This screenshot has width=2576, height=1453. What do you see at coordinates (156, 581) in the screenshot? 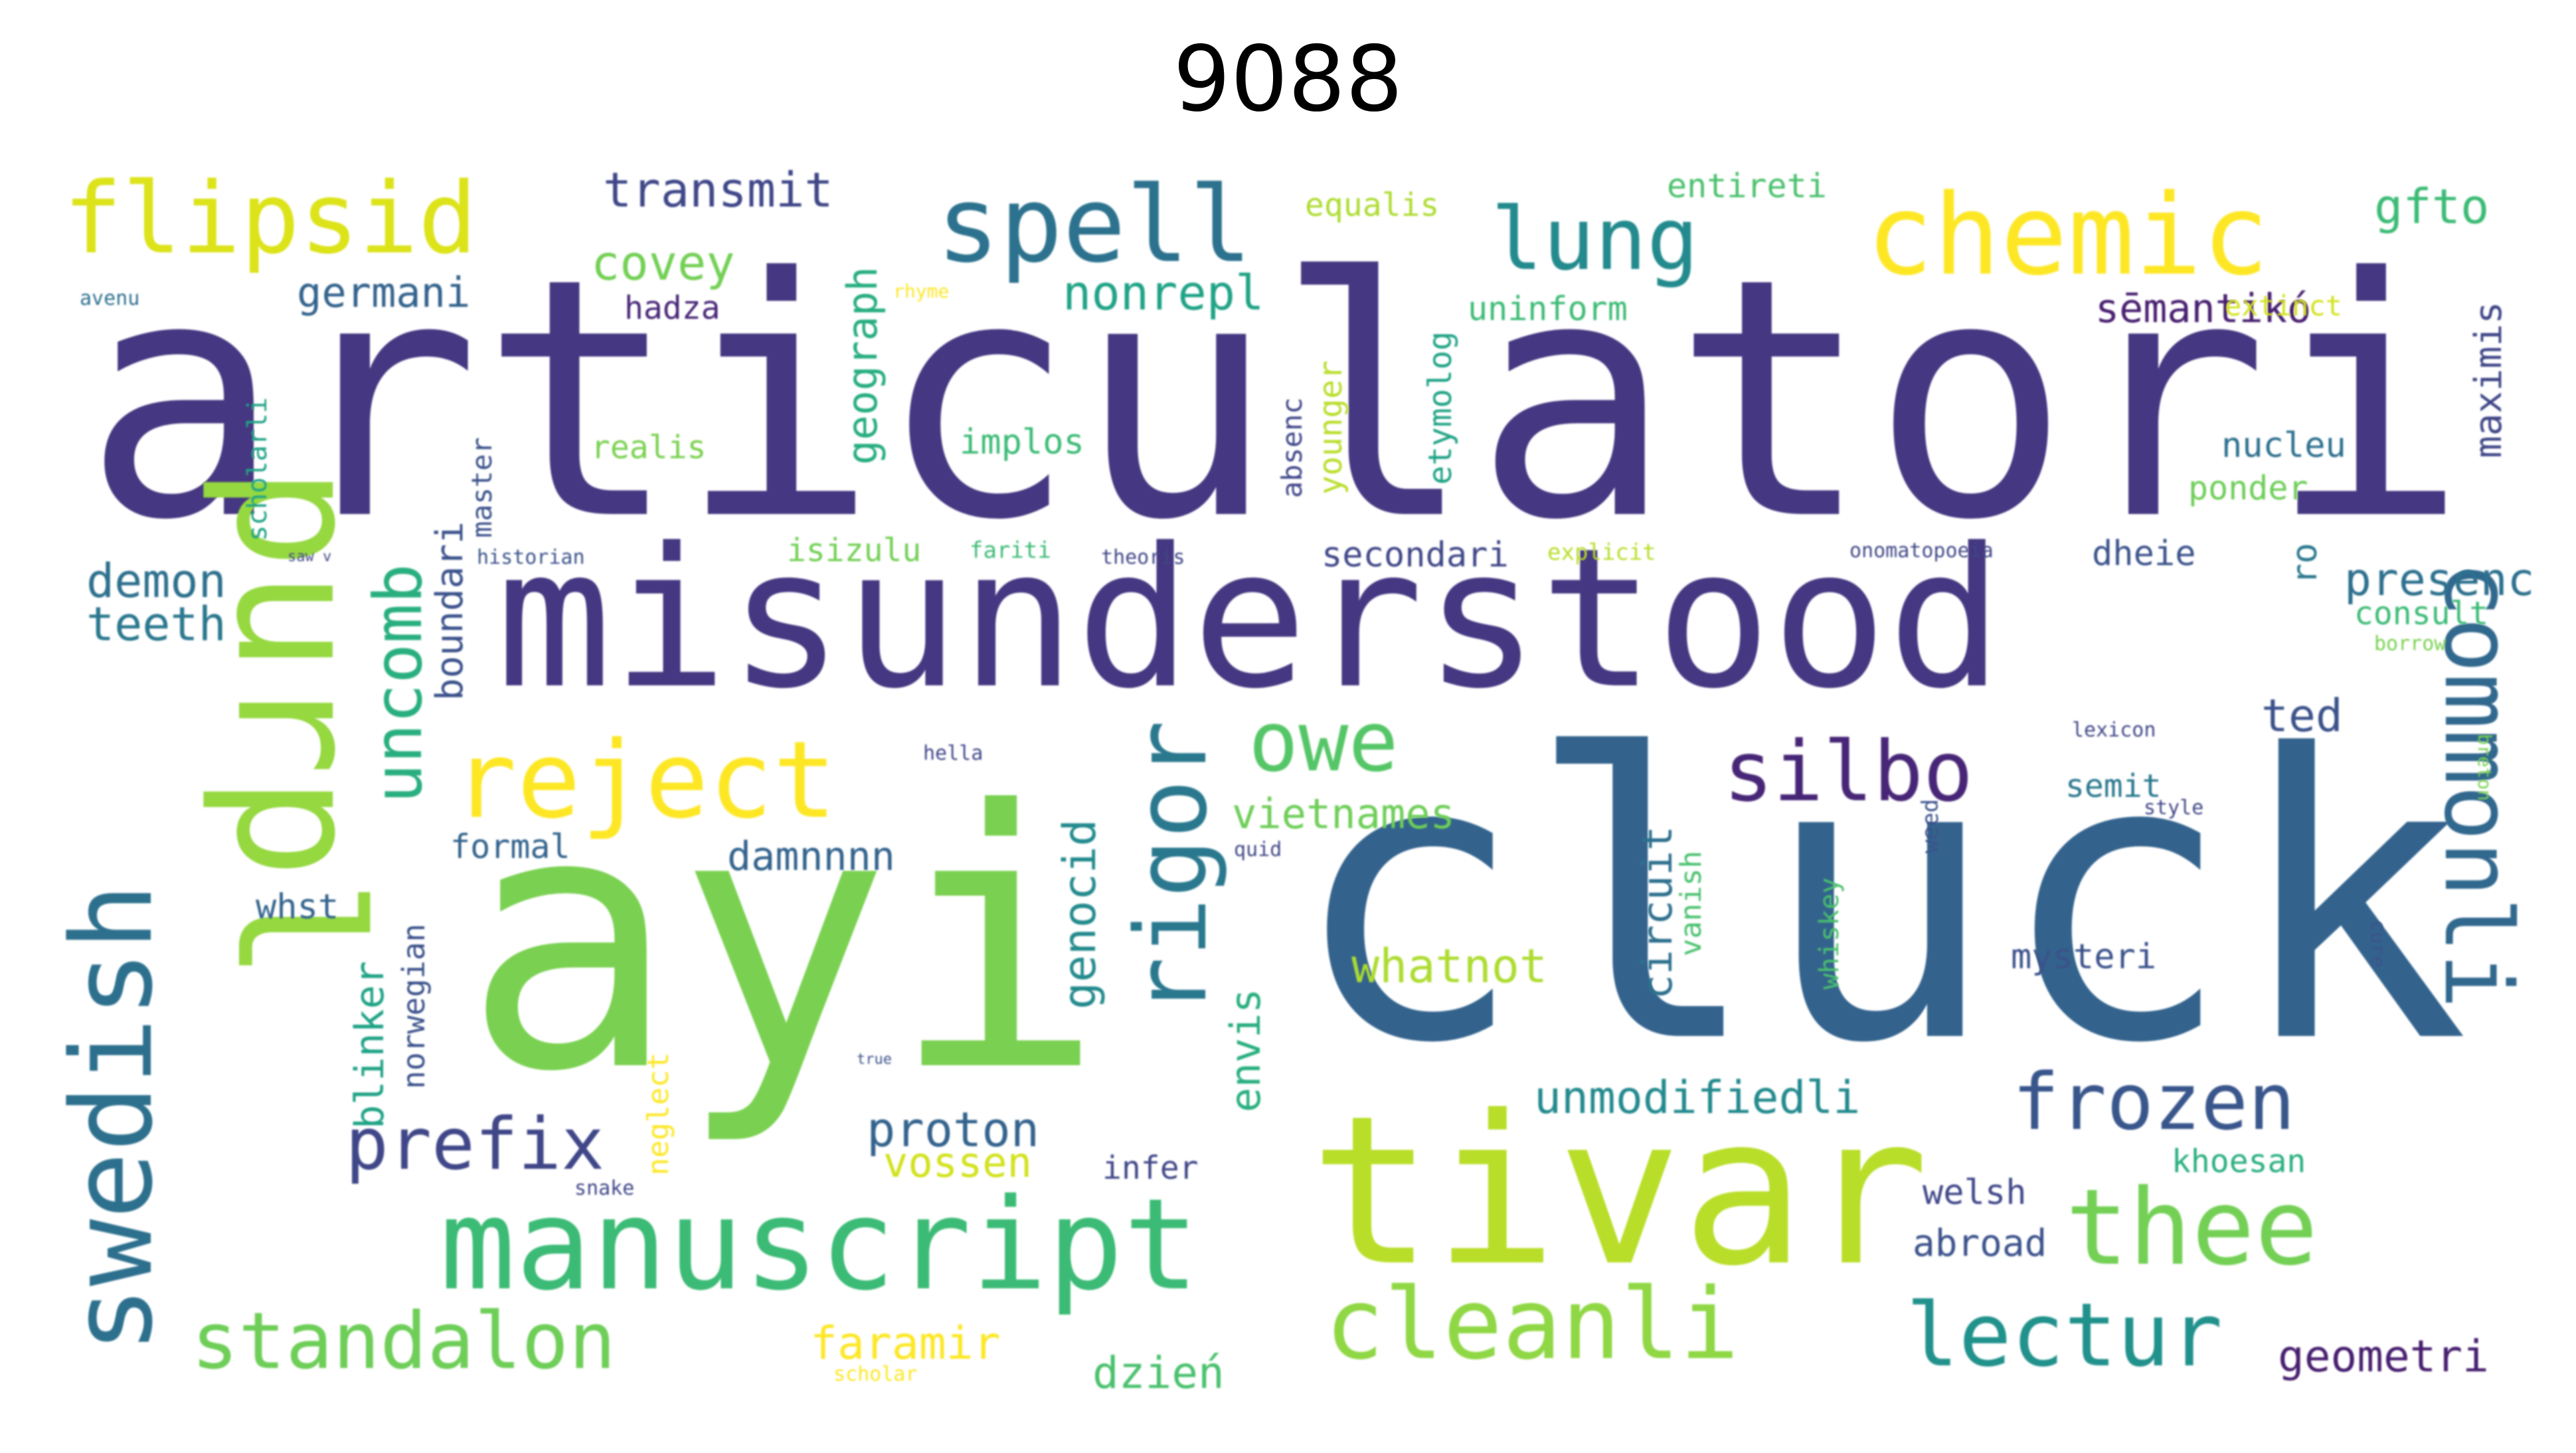
I see `word-demon: demon` at bounding box center [156, 581].